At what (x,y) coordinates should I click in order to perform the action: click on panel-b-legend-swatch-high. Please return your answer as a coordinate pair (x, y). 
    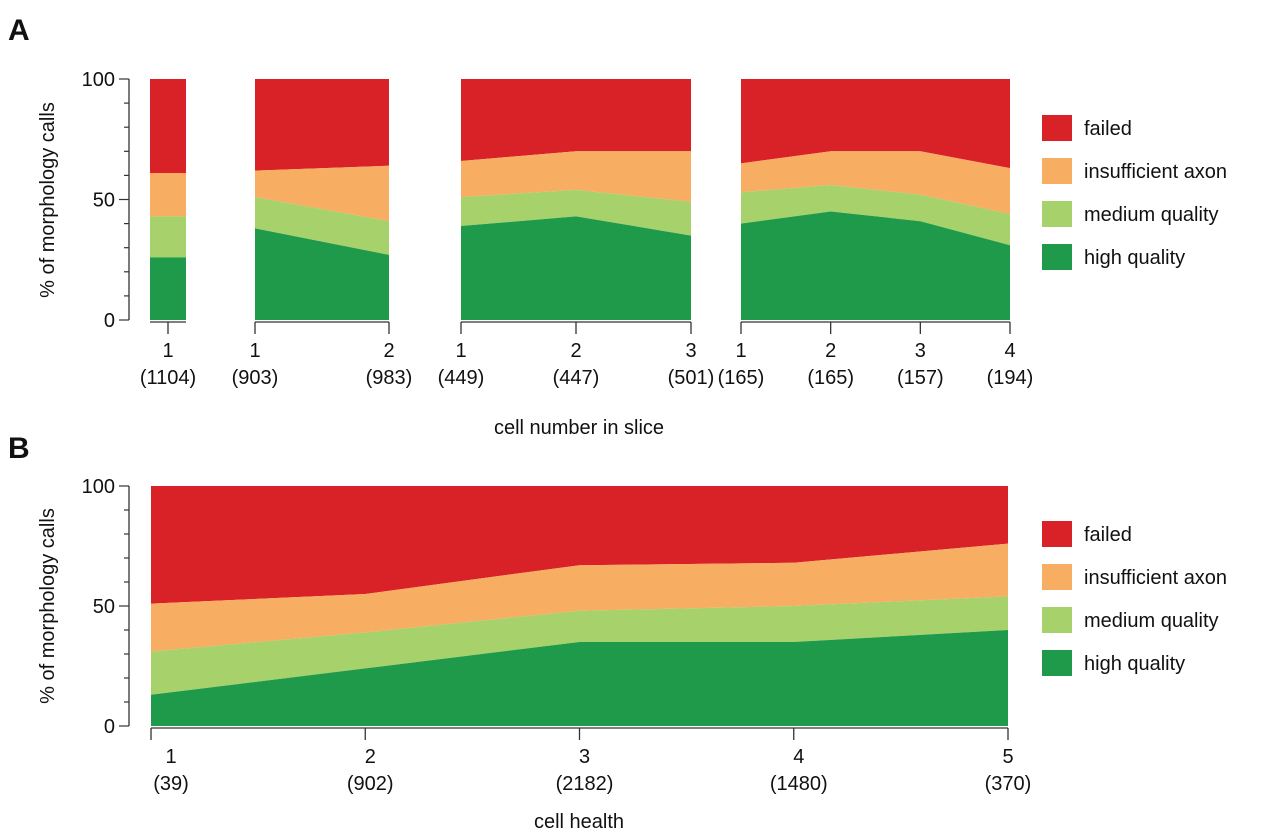
    Looking at the image, I should click on (1057, 663).